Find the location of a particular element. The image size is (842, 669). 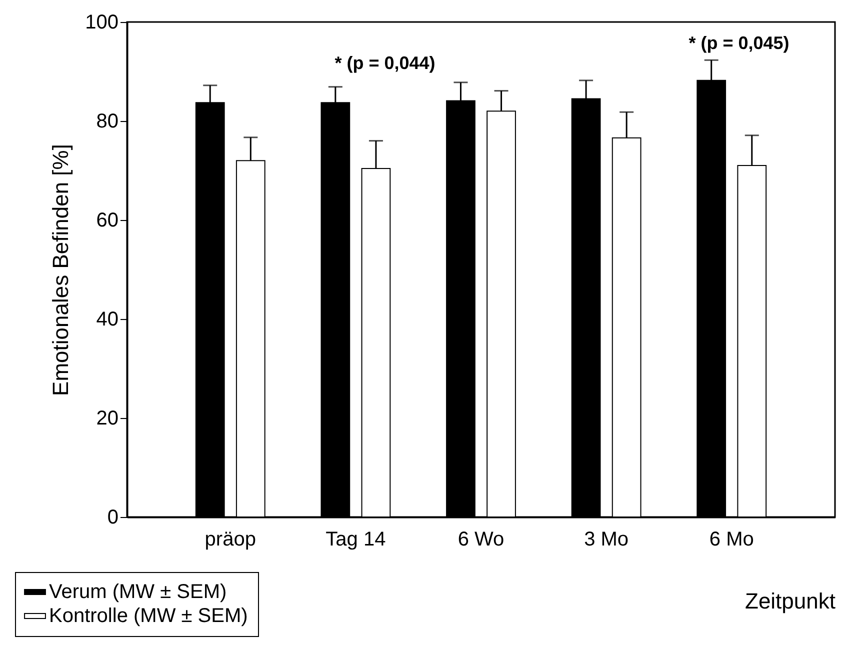

y-tick-label: 20 is located at coordinates (107, 419).